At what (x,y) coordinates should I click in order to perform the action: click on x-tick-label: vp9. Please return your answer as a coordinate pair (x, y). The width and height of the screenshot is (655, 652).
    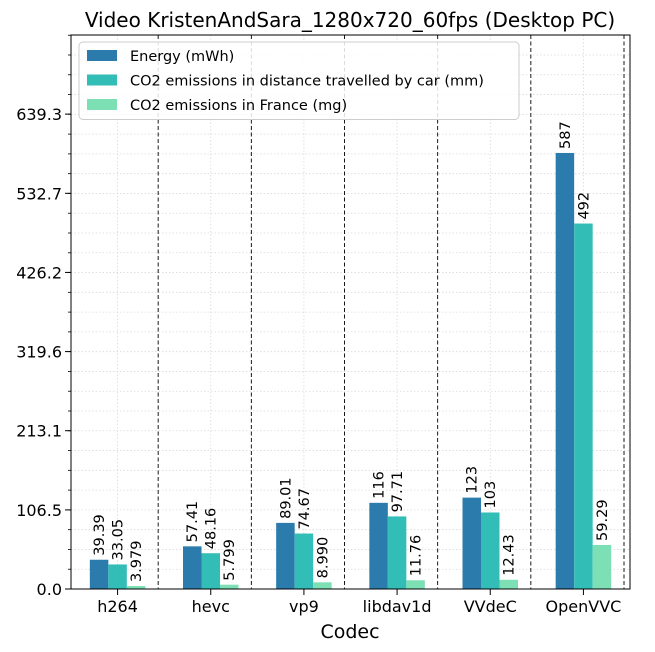
    Looking at the image, I should click on (304, 606).